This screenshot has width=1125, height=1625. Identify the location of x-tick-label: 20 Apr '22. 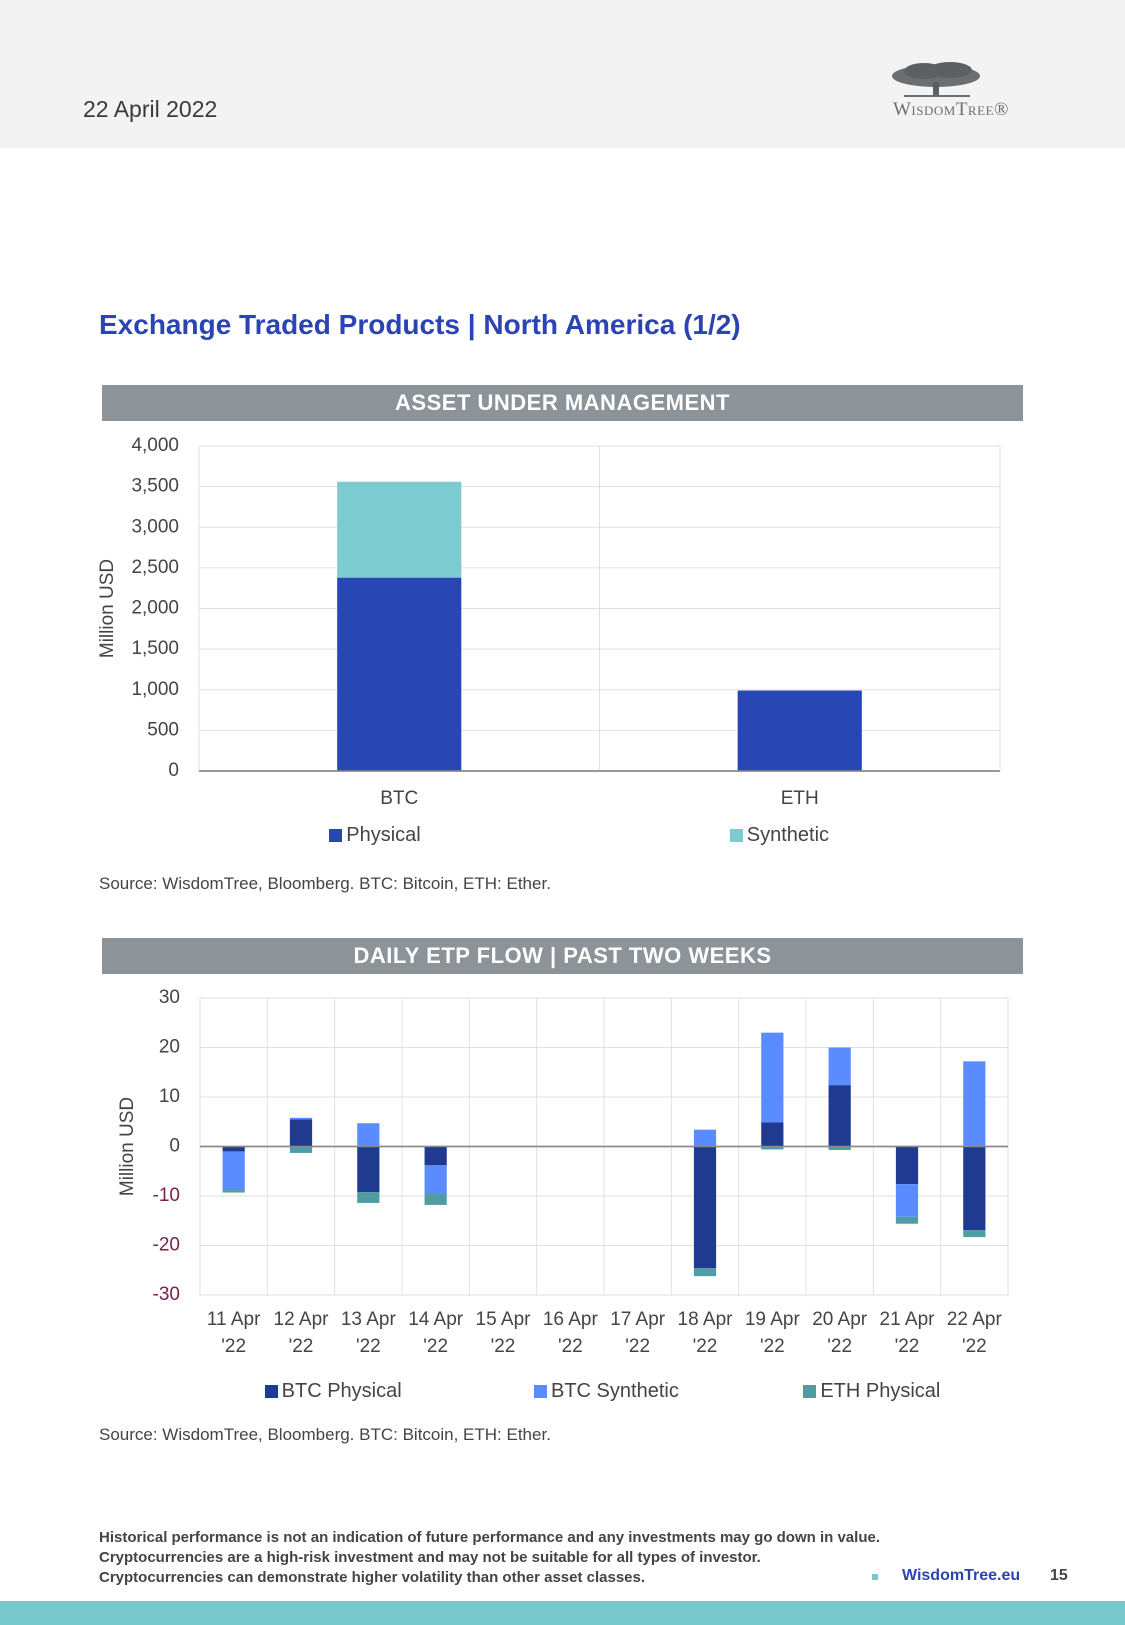
(840, 1333).